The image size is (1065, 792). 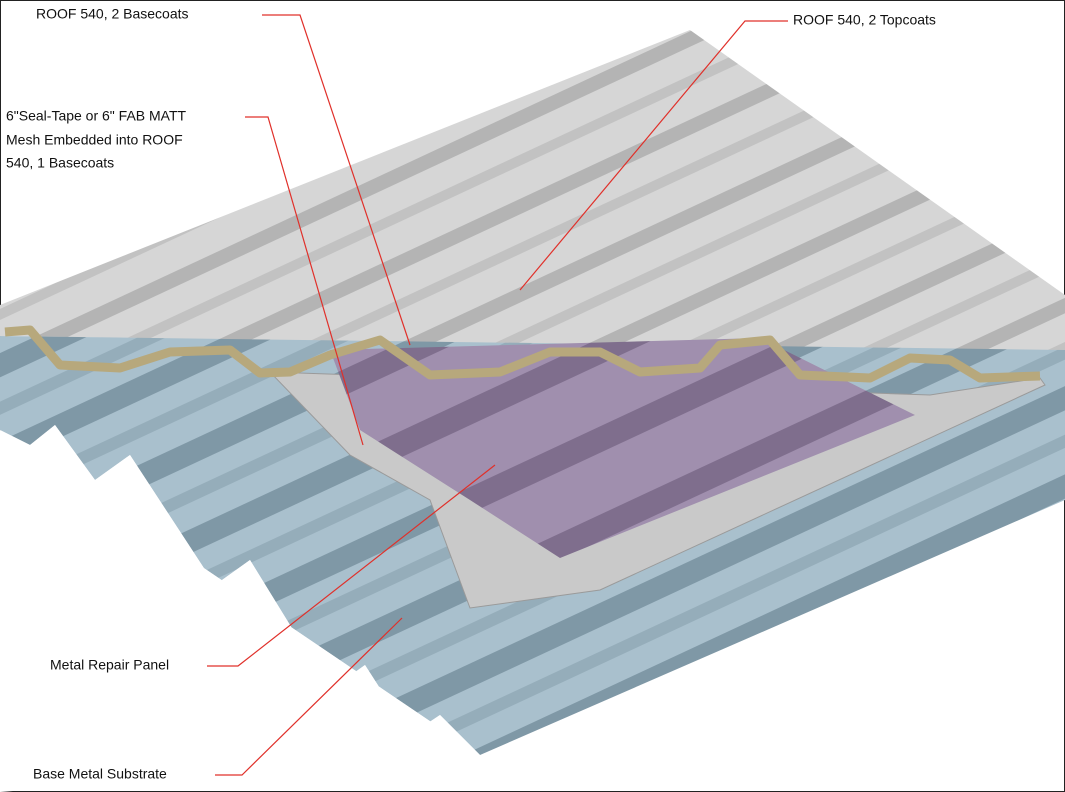 What do you see at coordinates (96, 116) in the screenshot?
I see `label: 6"Seal-Tape or 6" FAB MATT` at bounding box center [96, 116].